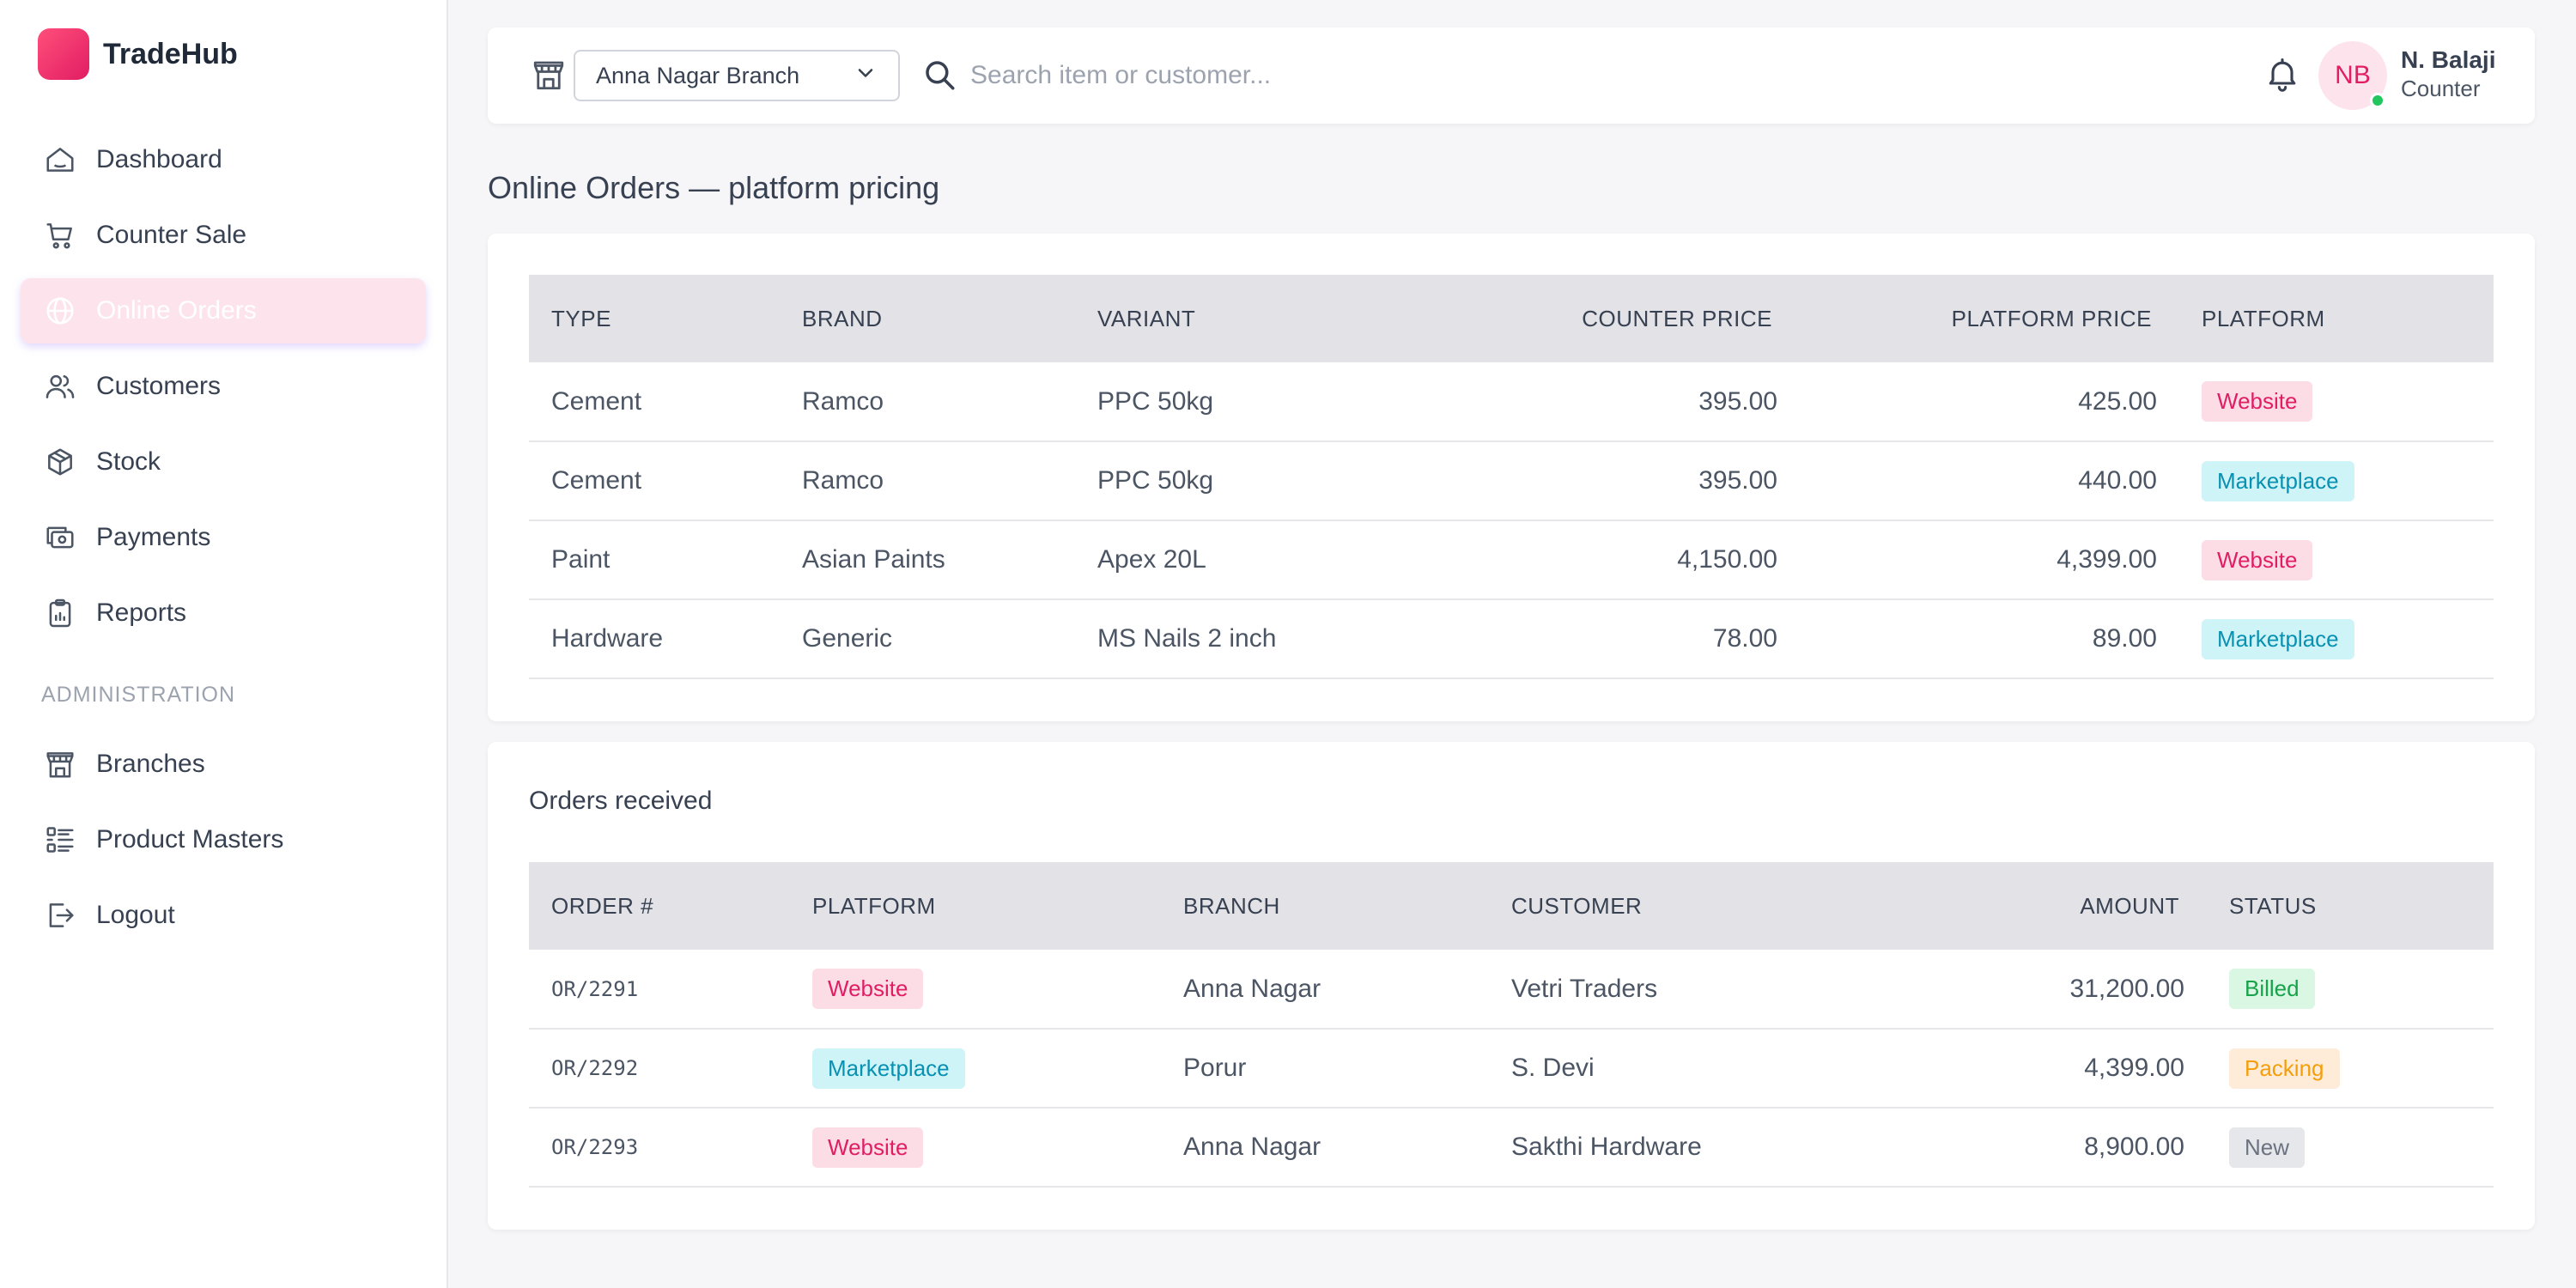  What do you see at coordinates (2134, 1068) in the screenshot?
I see `cell-amount: 4,399.00` at bounding box center [2134, 1068].